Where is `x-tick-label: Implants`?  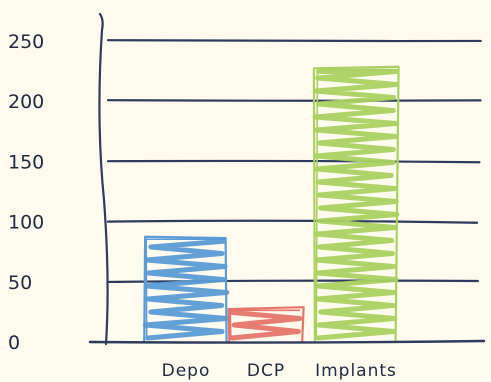
x-tick-label: Implants is located at coordinates (356, 371).